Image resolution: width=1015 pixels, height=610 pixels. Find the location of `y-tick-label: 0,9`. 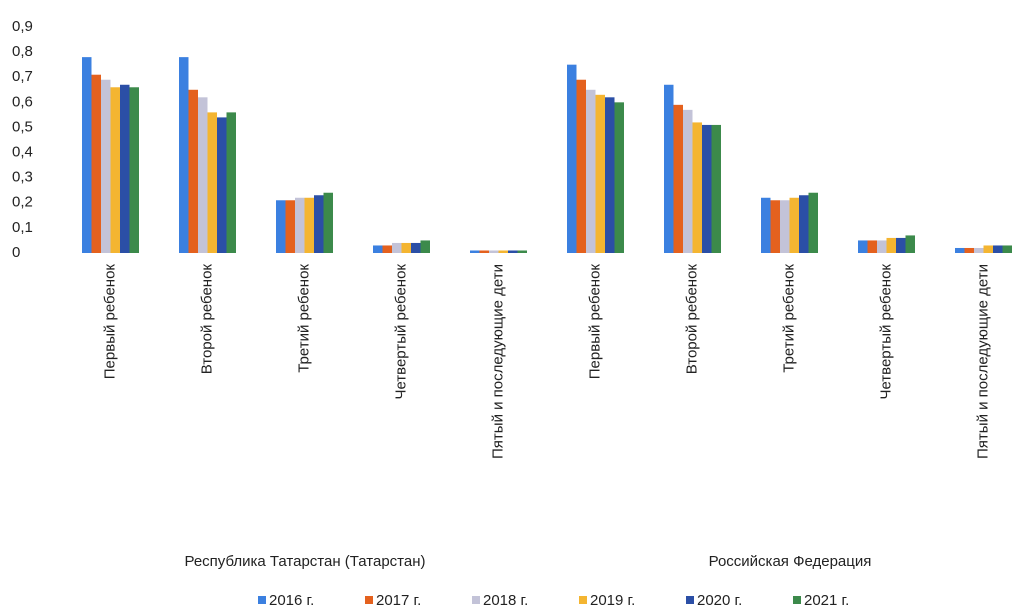

y-tick-label: 0,9 is located at coordinates (22, 26).